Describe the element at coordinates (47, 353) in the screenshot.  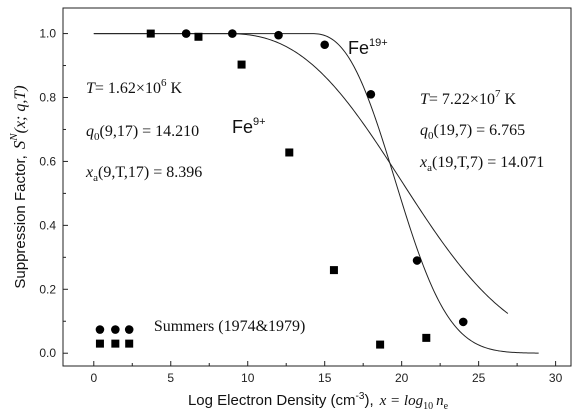
I see `y-tick-label: 0.0` at that location.